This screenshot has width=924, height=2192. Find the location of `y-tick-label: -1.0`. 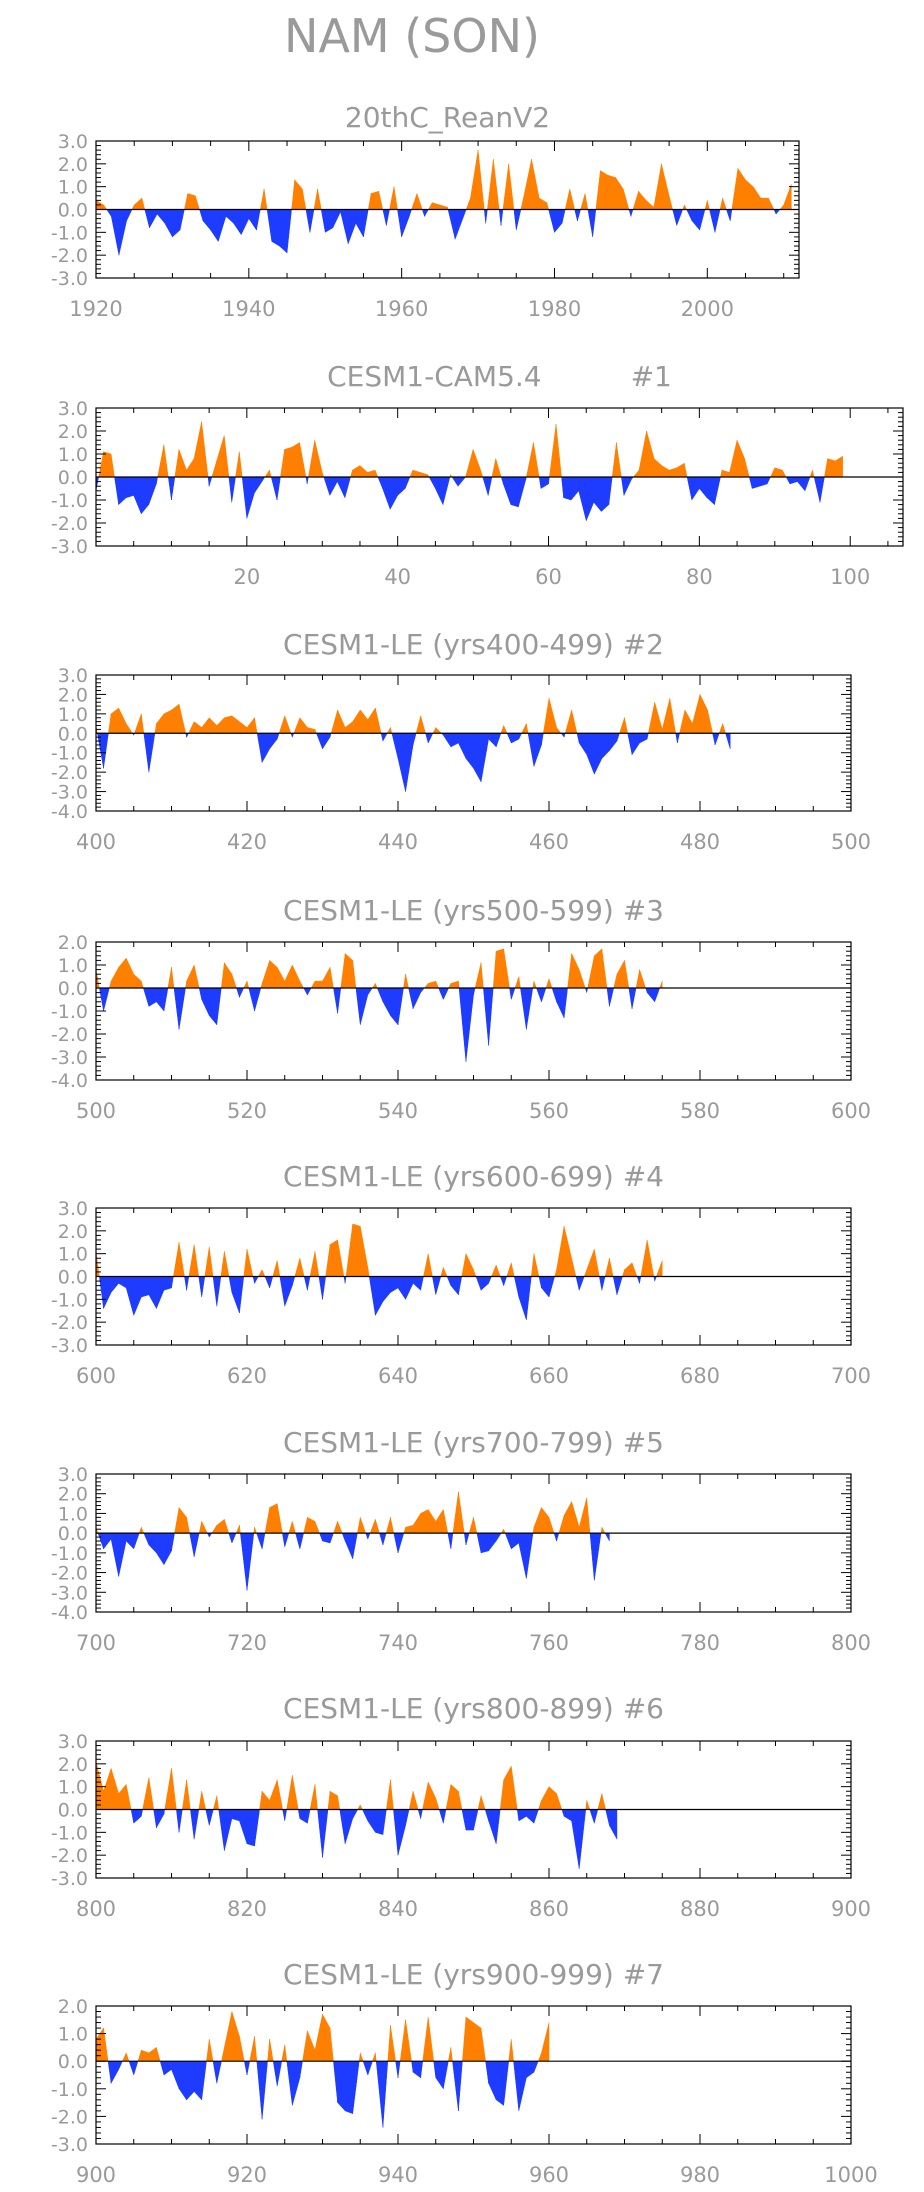

y-tick-label: -1.0 is located at coordinates (69, 1833).